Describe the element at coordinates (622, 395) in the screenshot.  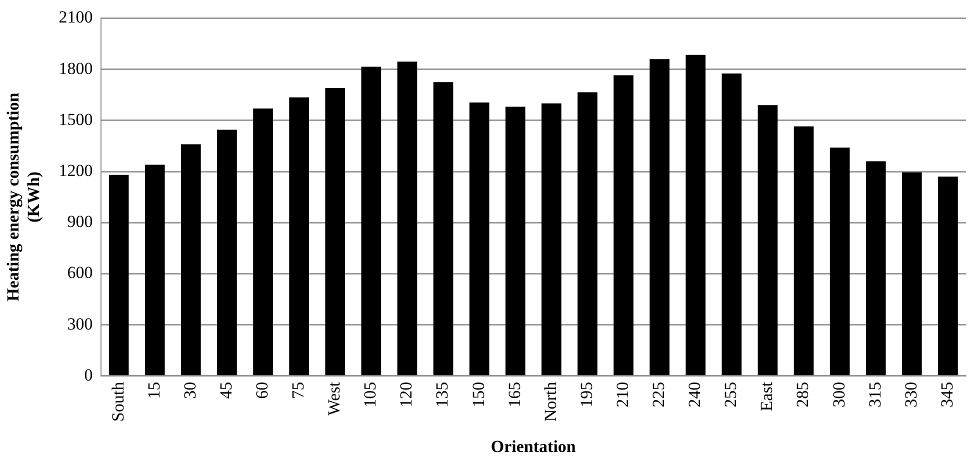
I see `x-tick-label: 210` at that location.